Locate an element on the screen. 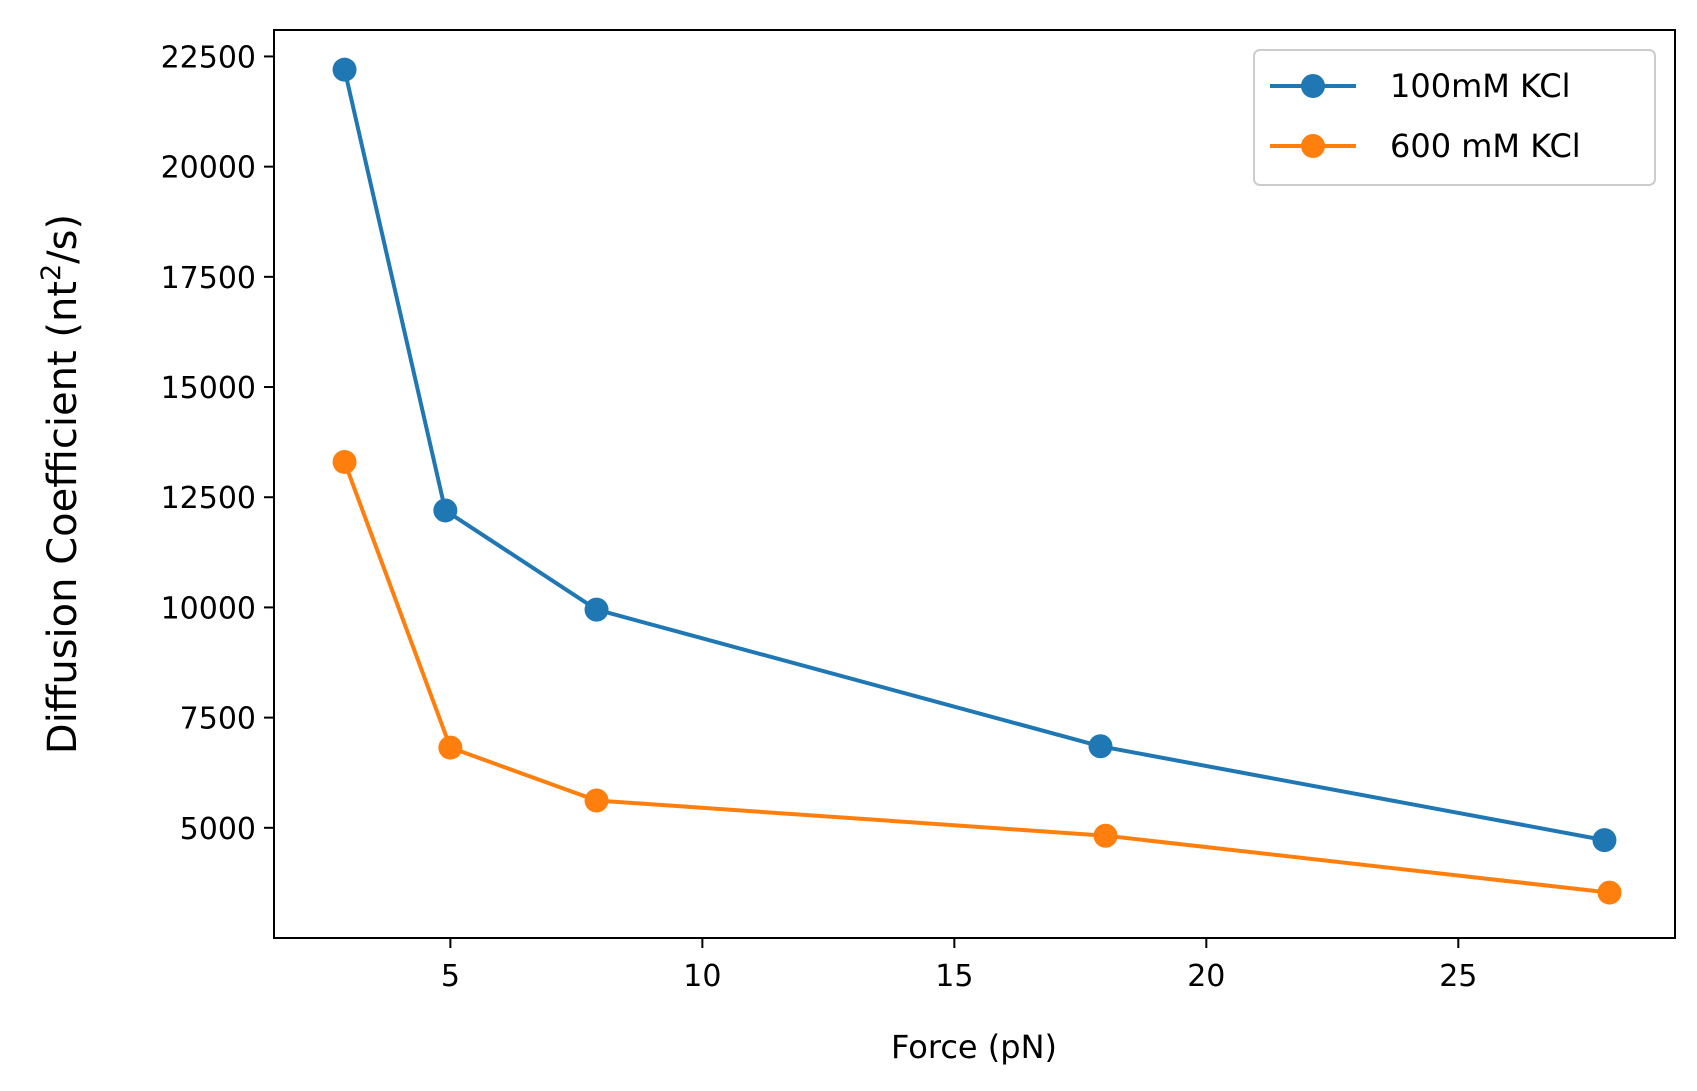 This screenshot has width=1697, height=1091. x-tick-label: 25 is located at coordinates (1458, 976).